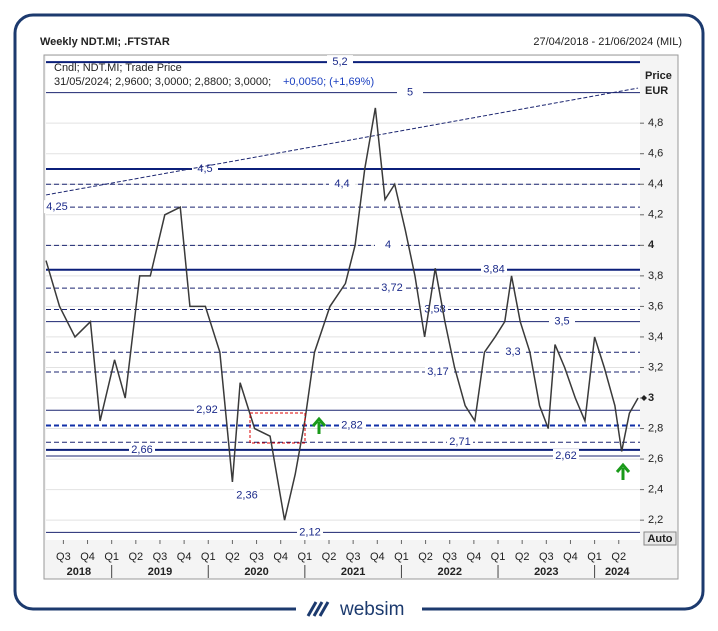  I want to click on level-label: 2,82, so click(351, 425).